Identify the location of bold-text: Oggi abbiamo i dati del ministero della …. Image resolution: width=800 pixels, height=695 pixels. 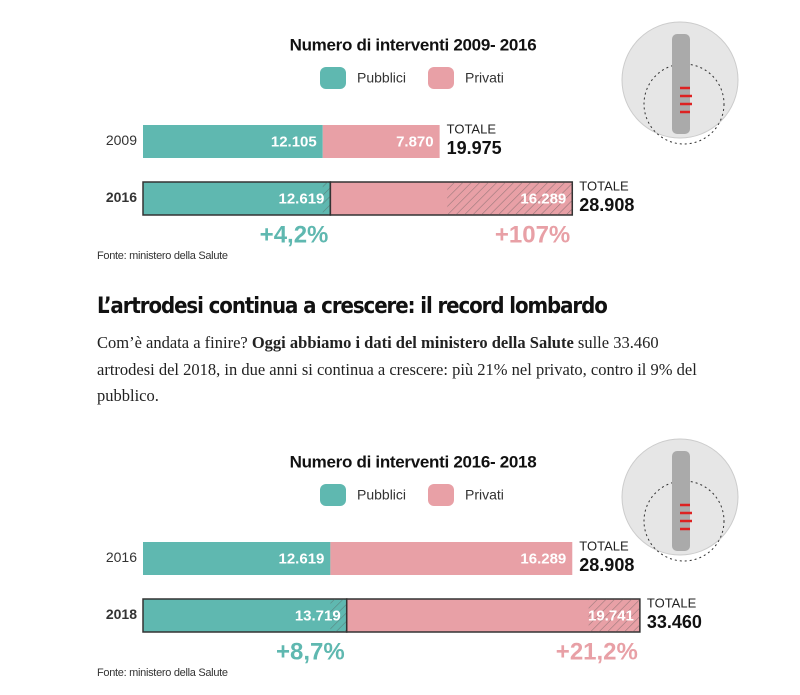
(412, 342).